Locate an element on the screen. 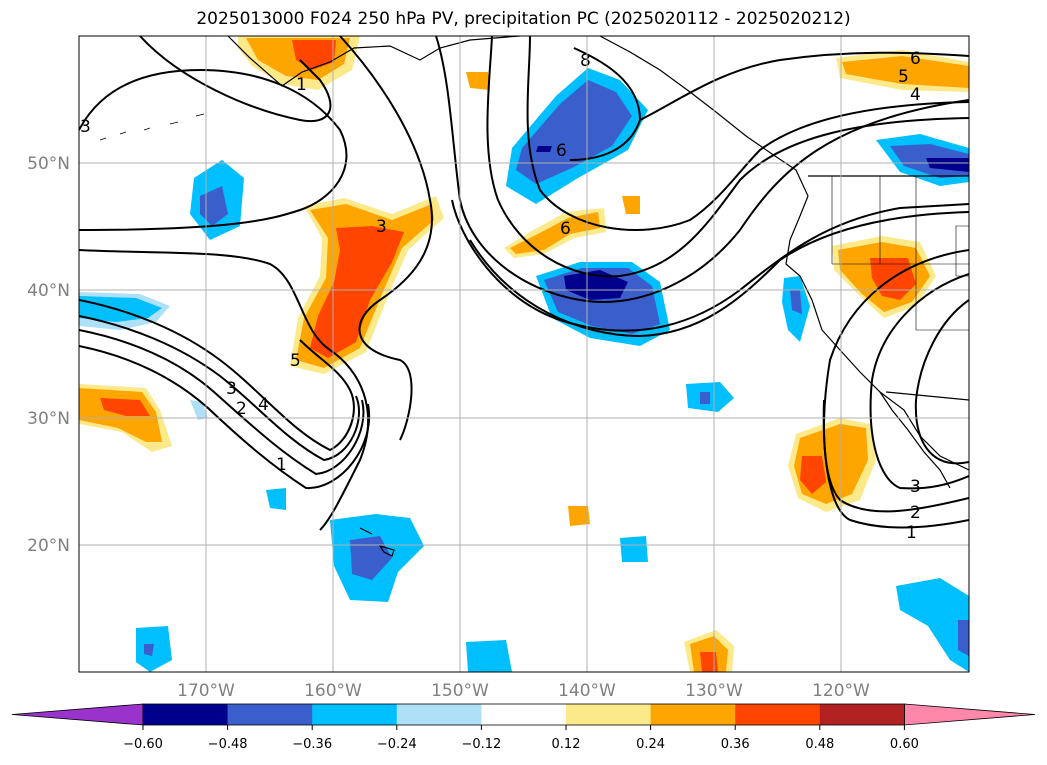 The height and width of the screenshot is (765, 1047). lon-label: 160°W is located at coordinates (333, 691).